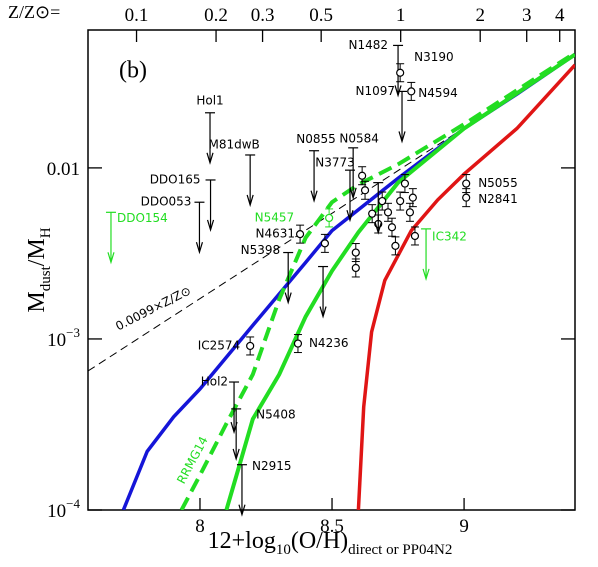  What do you see at coordinates (560, 15) in the screenshot?
I see `x2-tick-label: 4` at bounding box center [560, 15].